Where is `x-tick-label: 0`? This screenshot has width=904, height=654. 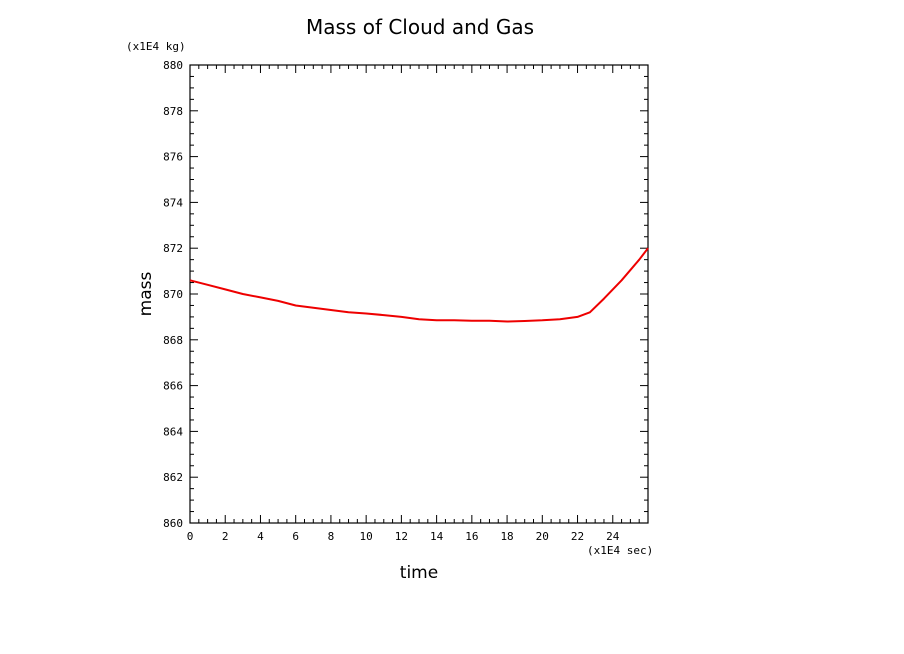
x-tick-label: 0 is located at coordinates (190, 536).